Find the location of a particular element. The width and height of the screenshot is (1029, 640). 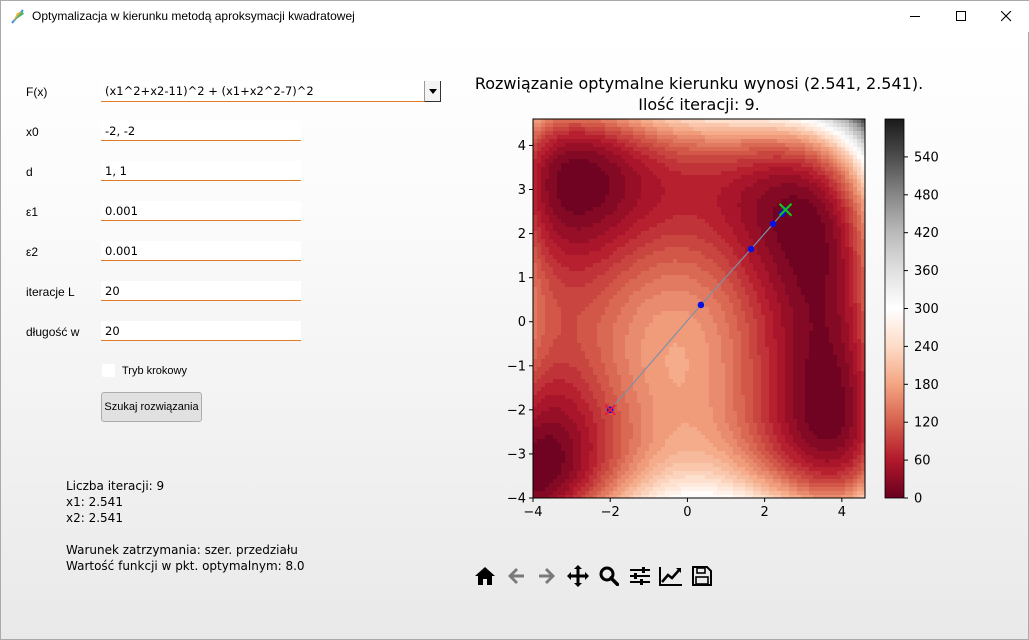

back-button is located at coordinates (515, 576).